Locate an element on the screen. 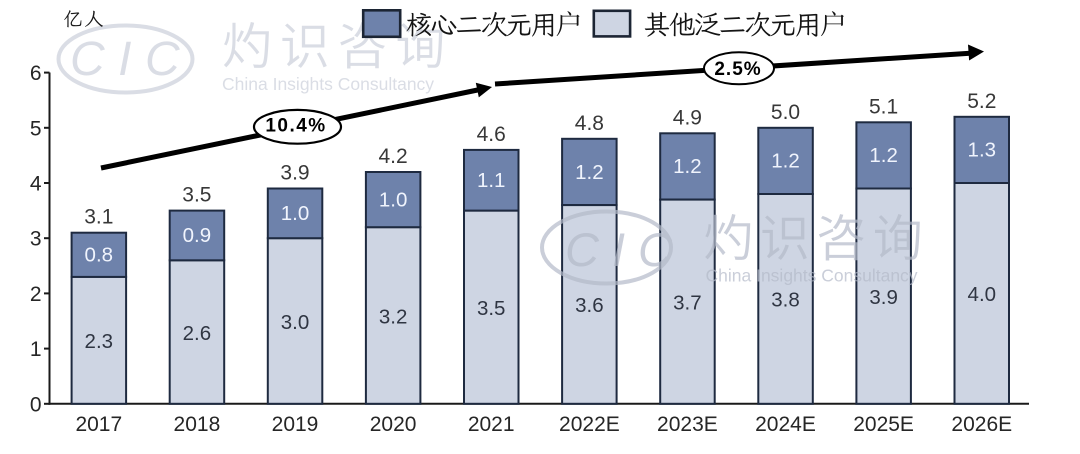  svg-text: 2026E is located at coordinates (981, 424).